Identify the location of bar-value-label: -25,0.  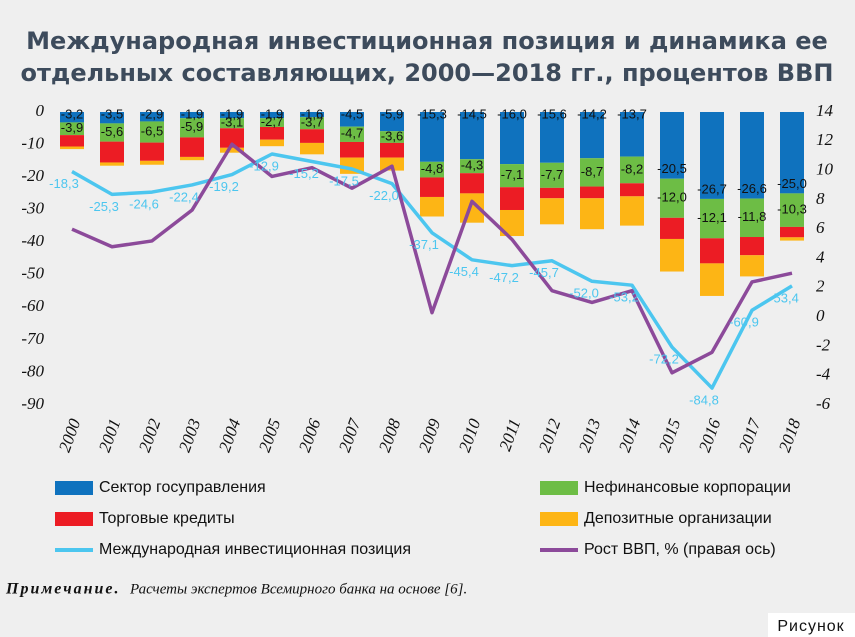
(792, 183).